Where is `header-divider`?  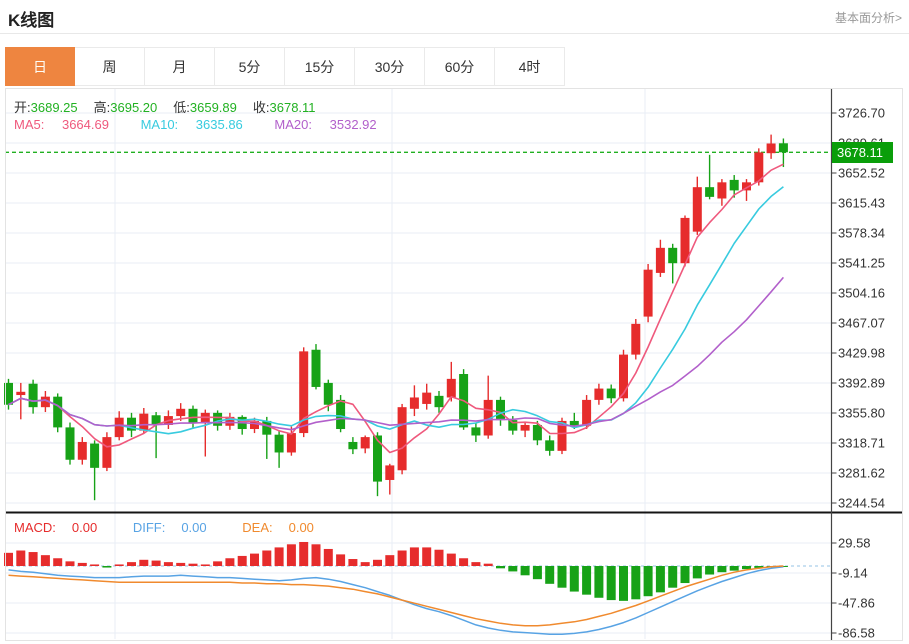
header-divider is located at coordinates (454, 33).